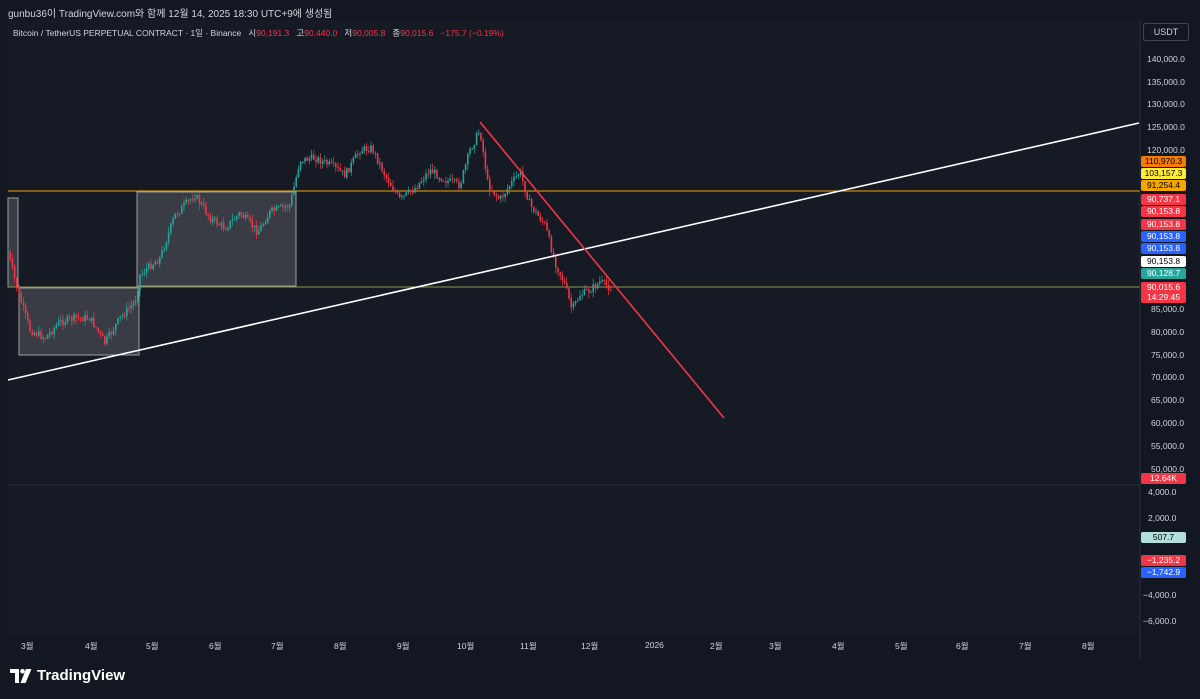 This screenshot has width=1200, height=699. What do you see at coordinates (1163, 537) in the screenshot?
I see `indicator-tag: 507.7` at bounding box center [1163, 537].